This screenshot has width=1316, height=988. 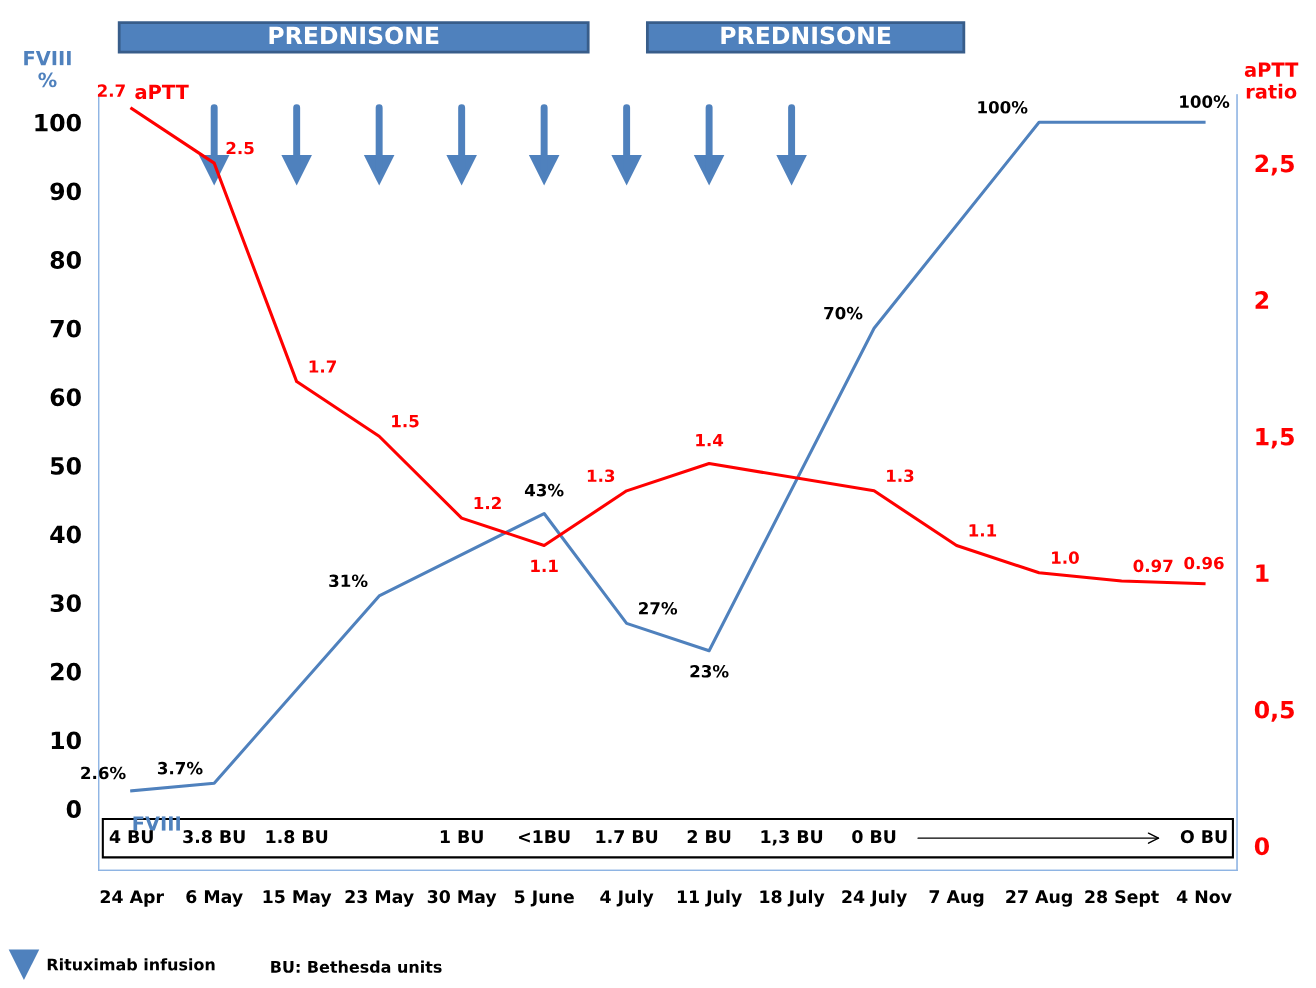 I want to click on annotation: 1 BU, so click(x=461, y=837).